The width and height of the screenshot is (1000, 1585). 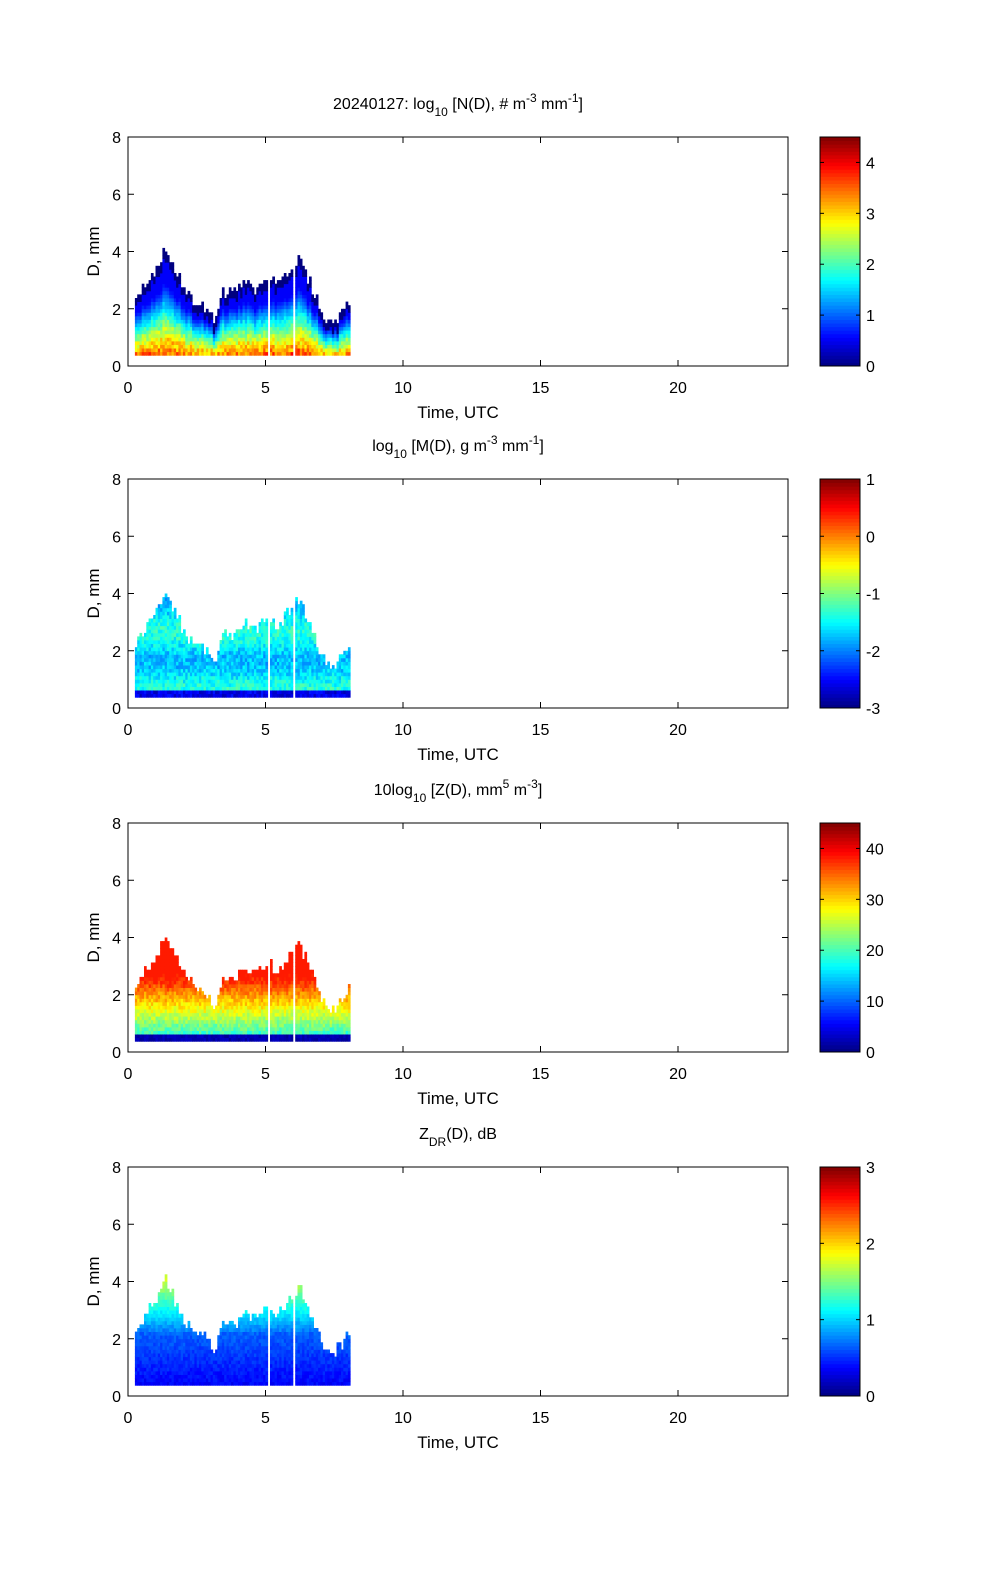 What do you see at coordinates (840, 314) in the screenshot?
I see `colorbar-step` at bounding box center [840, 314].